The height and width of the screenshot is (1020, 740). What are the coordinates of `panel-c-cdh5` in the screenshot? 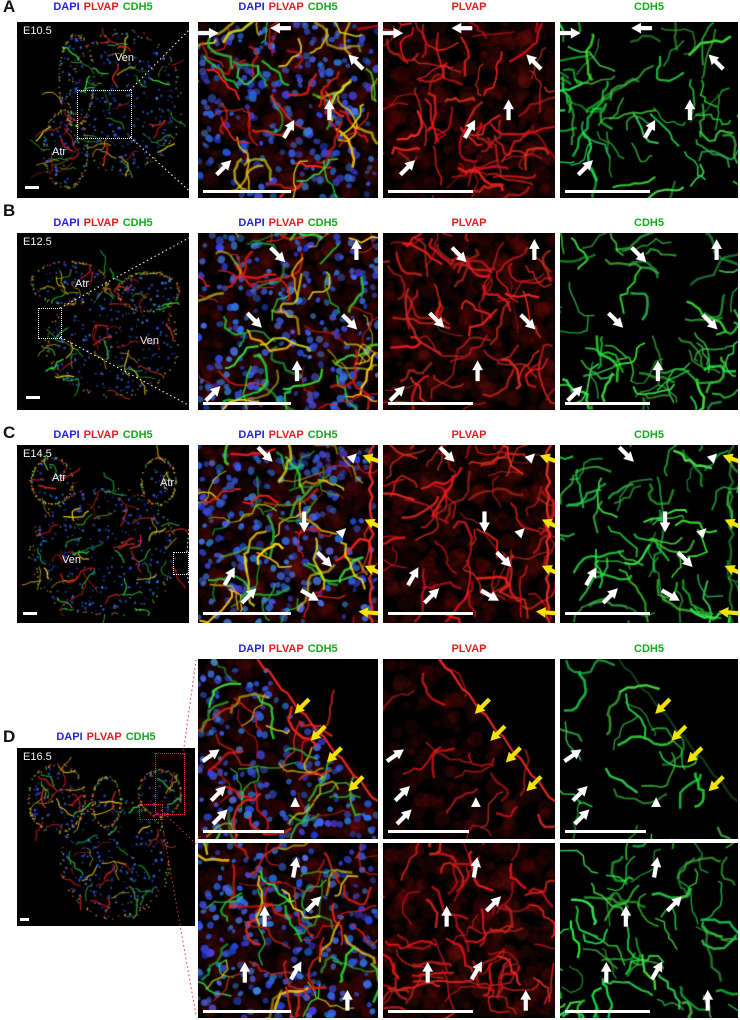 It's located at (649, 534).